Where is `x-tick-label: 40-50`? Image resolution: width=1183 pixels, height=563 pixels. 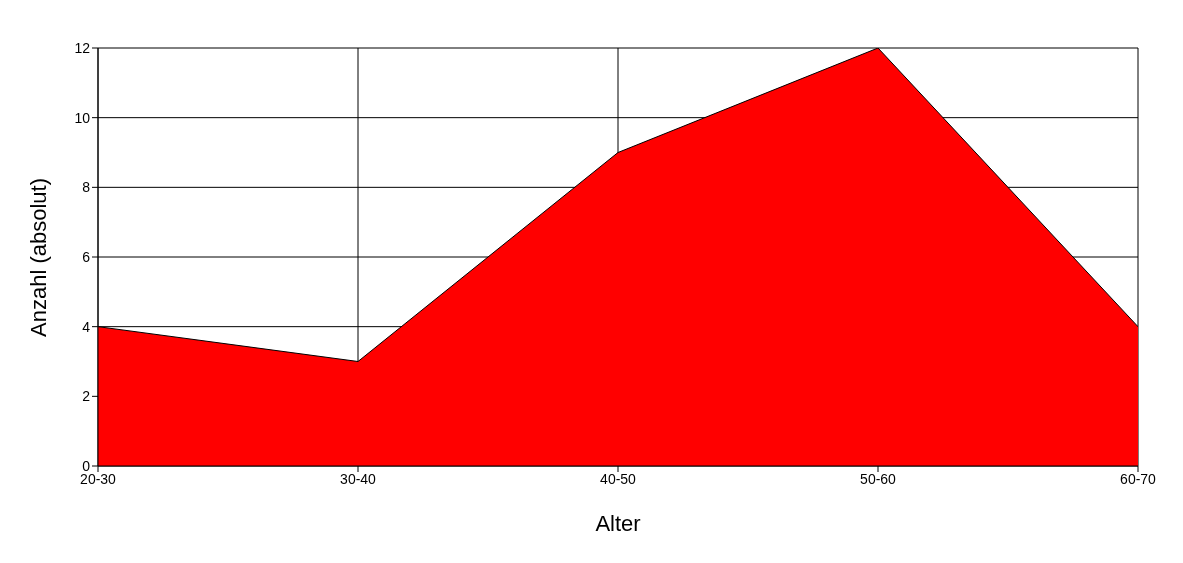 x-tick-label: 40-50 is located at coordinates (618, 478).